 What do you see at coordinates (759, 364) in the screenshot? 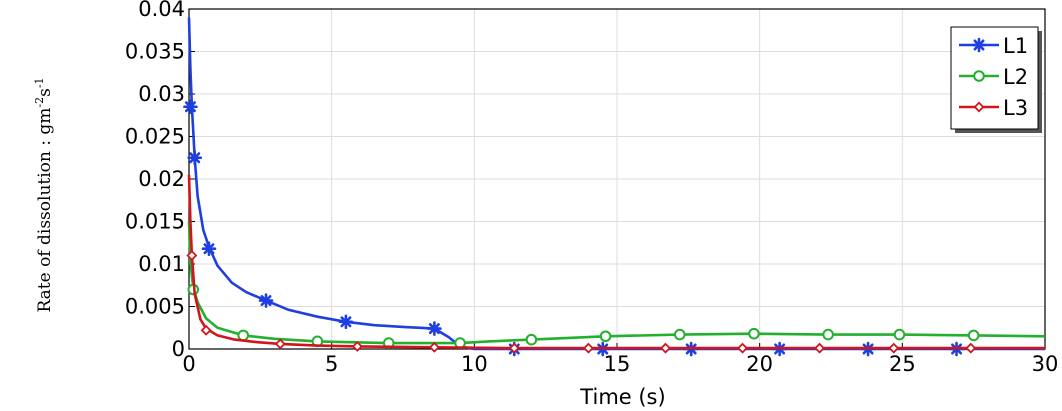
I see `x-tick-label: 20` at bounding box center [759, 364].